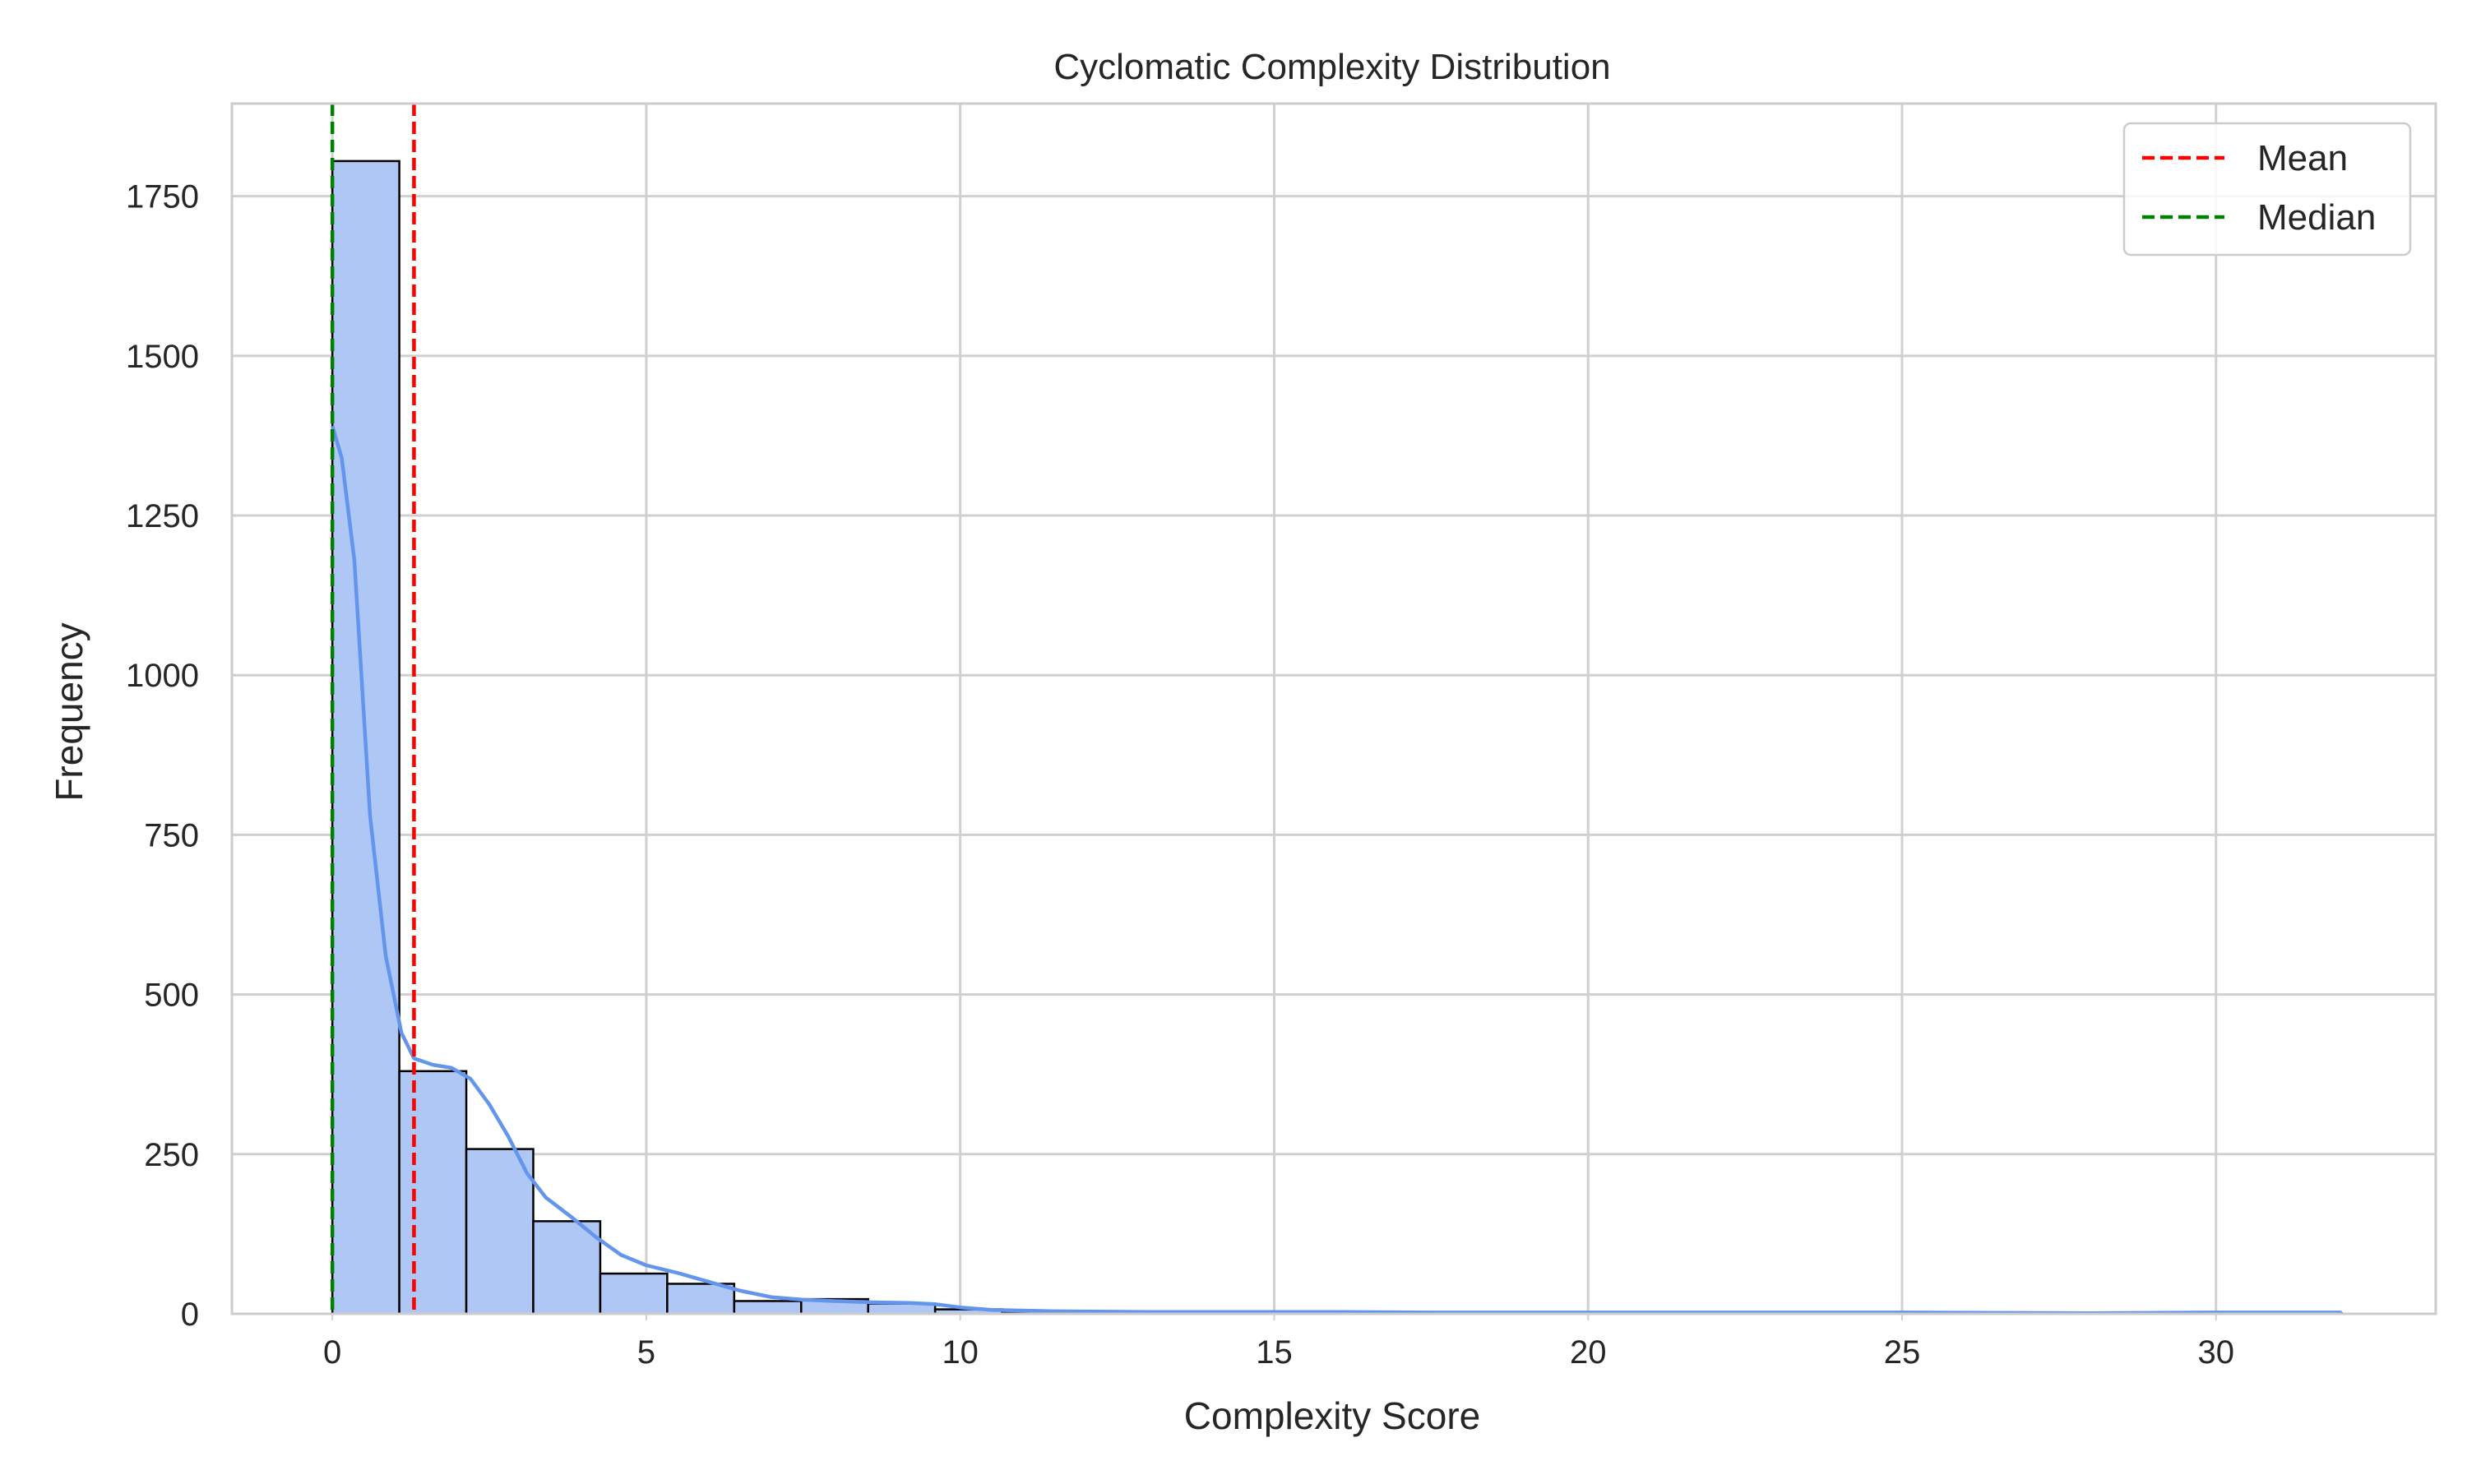 This screenshot has height=1484, width=2467. What do you see at coordinates (163, 516) in the screenshot?
I see `y-tick-label: 1250` at bounding box center [163, 516].